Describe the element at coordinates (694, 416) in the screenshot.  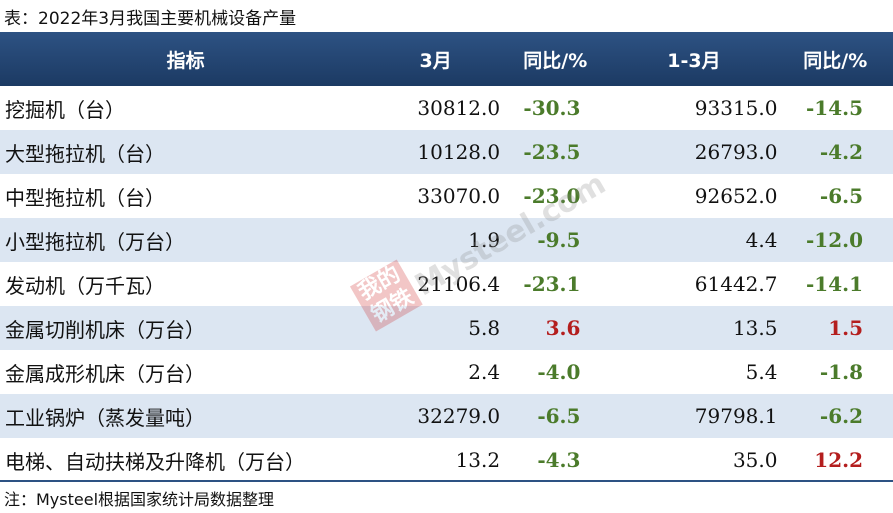
I see `cell: 79798.1` at that location.